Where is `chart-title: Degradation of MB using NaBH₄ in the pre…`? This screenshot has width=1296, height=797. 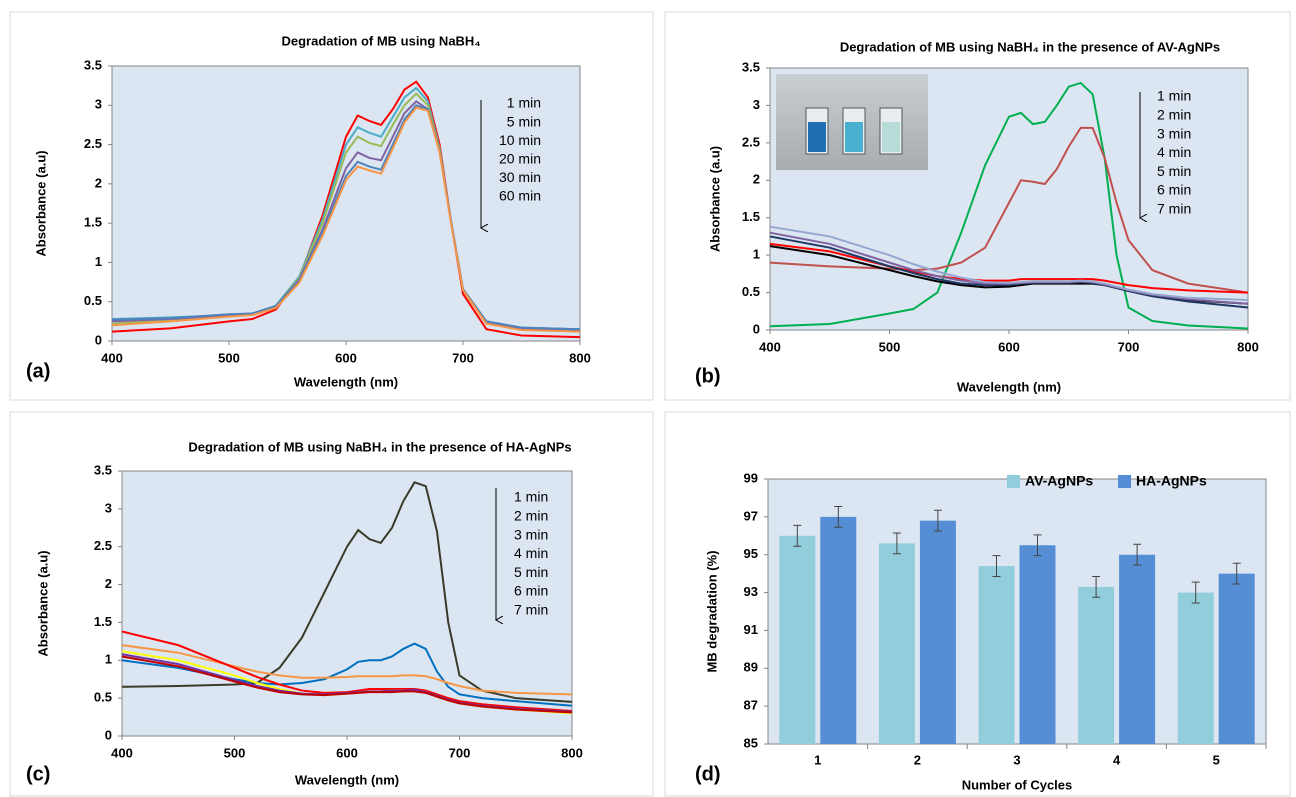 chart-title: Degradation of MB using NaBH₄ in the pre… is located at coordinates (379, 446).